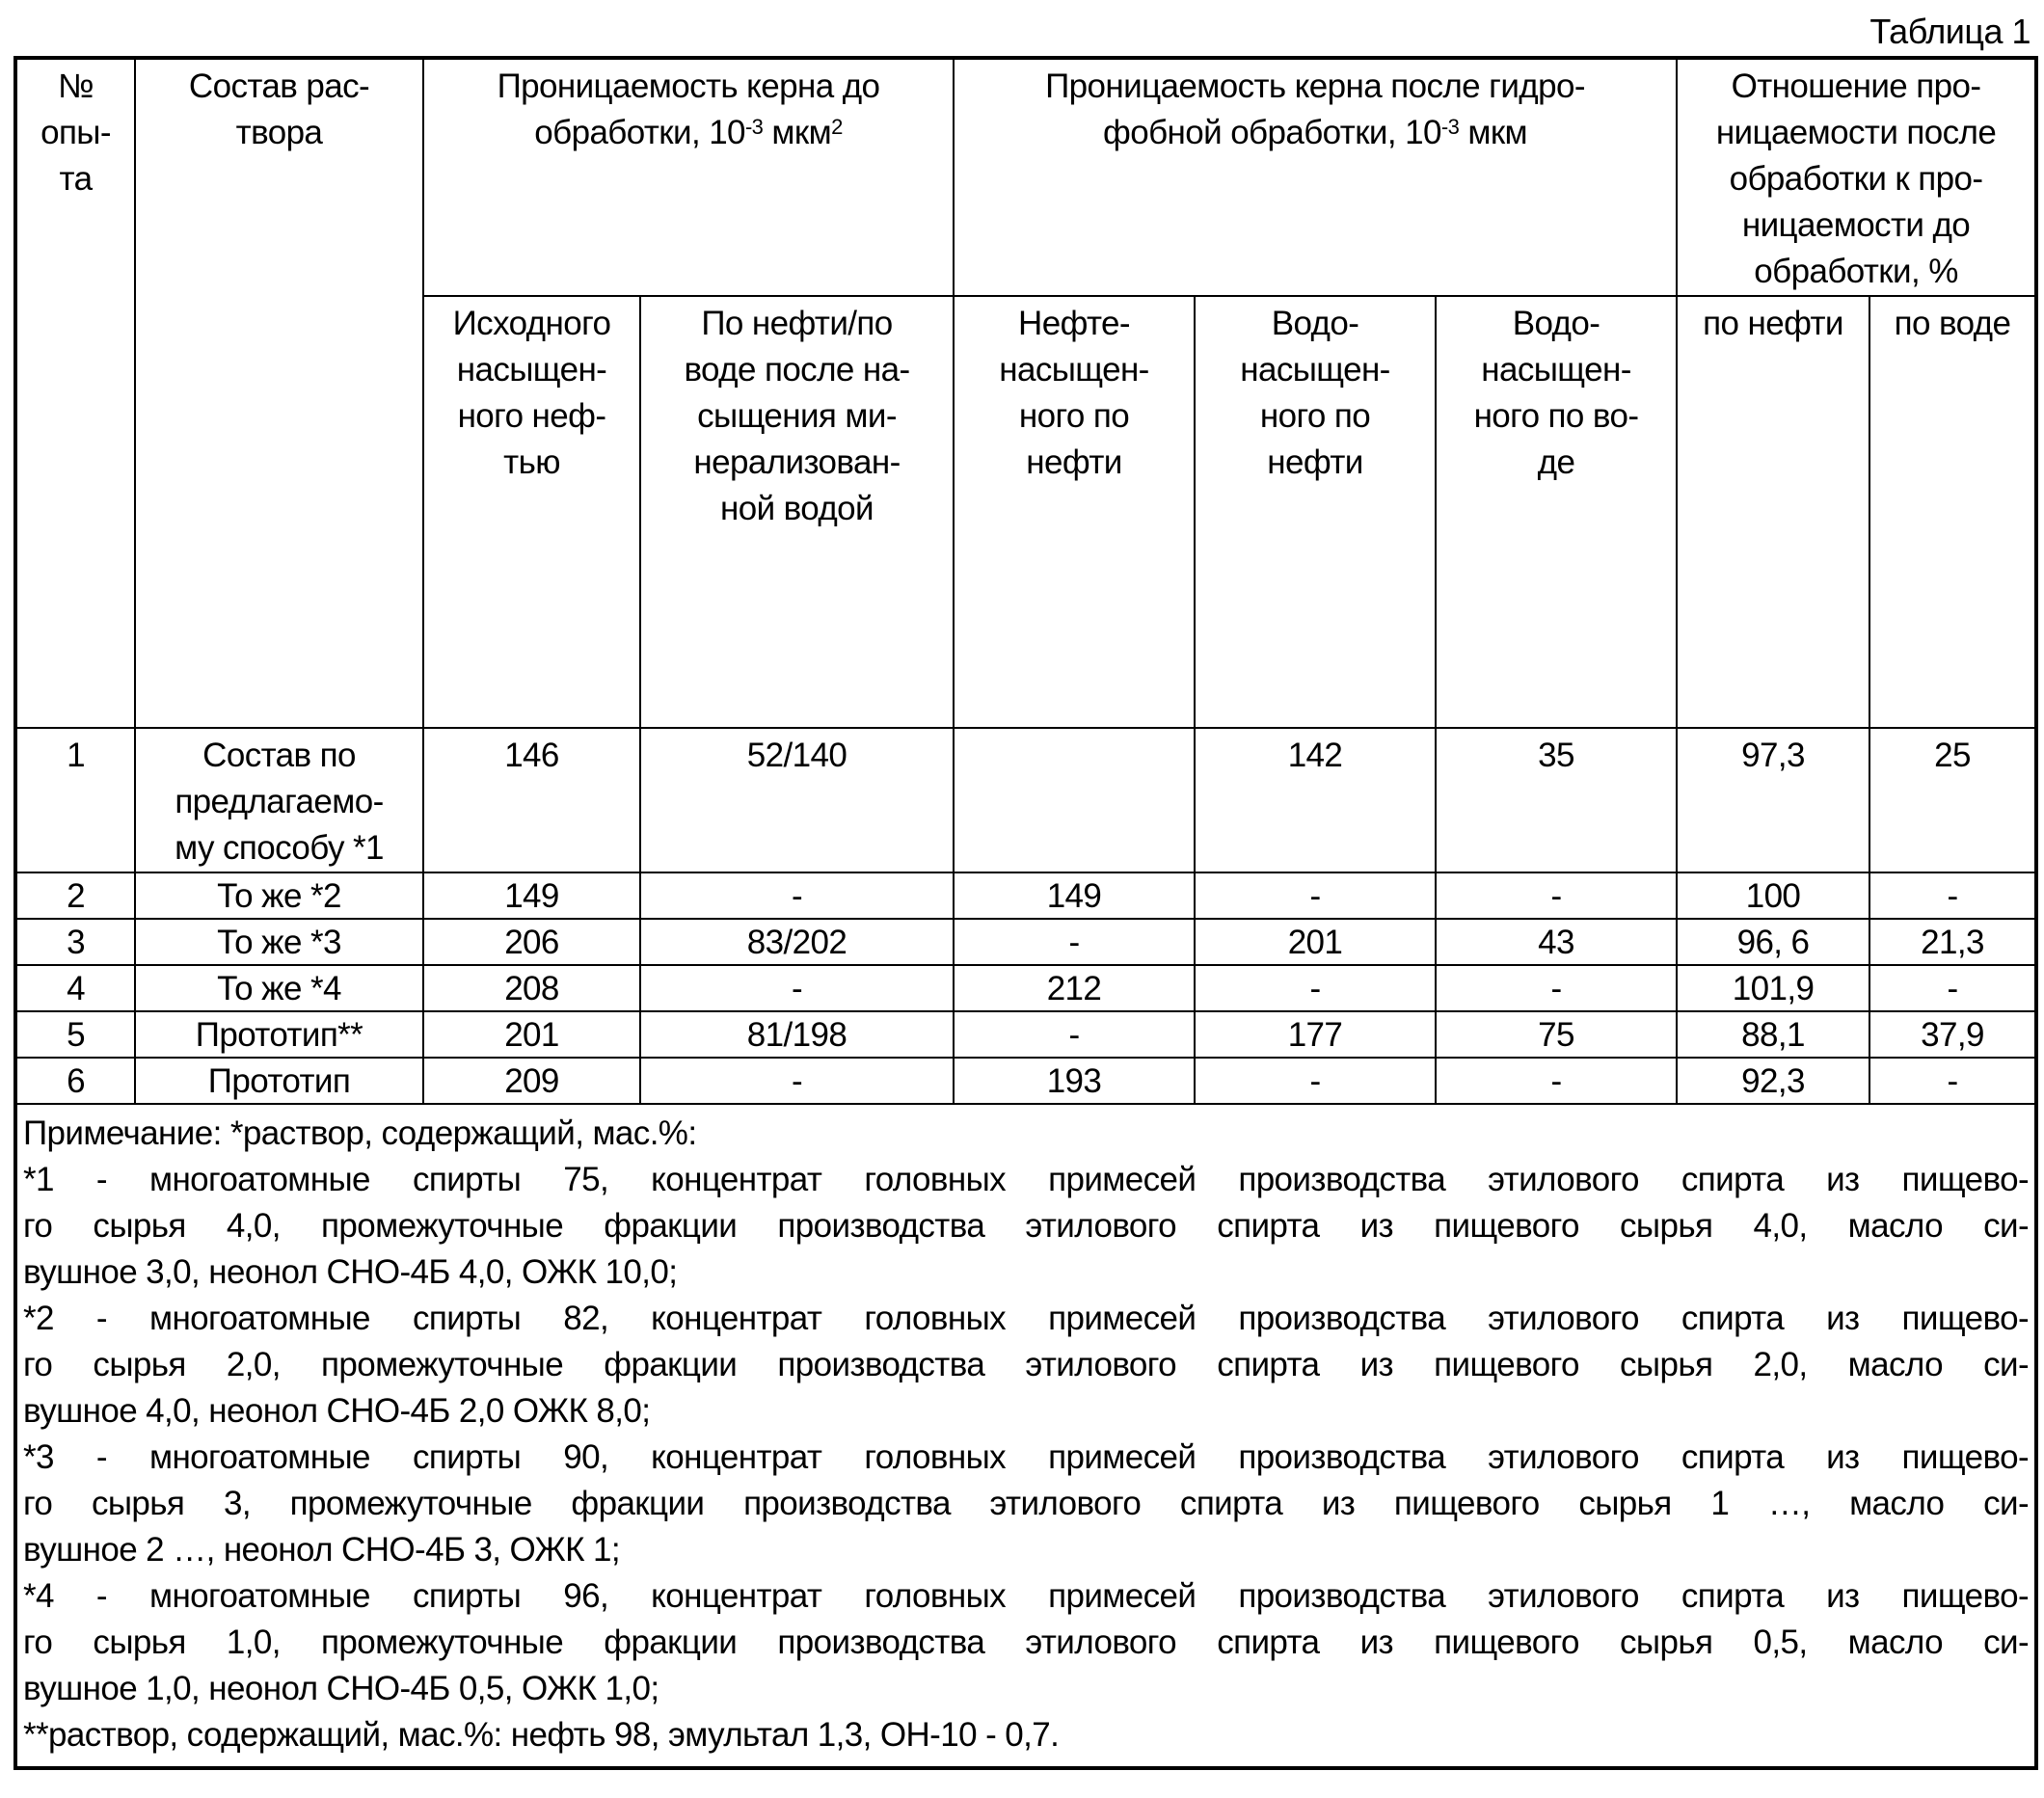 The width and height of the screenshot is (2044, 1798). I want to click on row-value: 21,3, so click(1953, 942).